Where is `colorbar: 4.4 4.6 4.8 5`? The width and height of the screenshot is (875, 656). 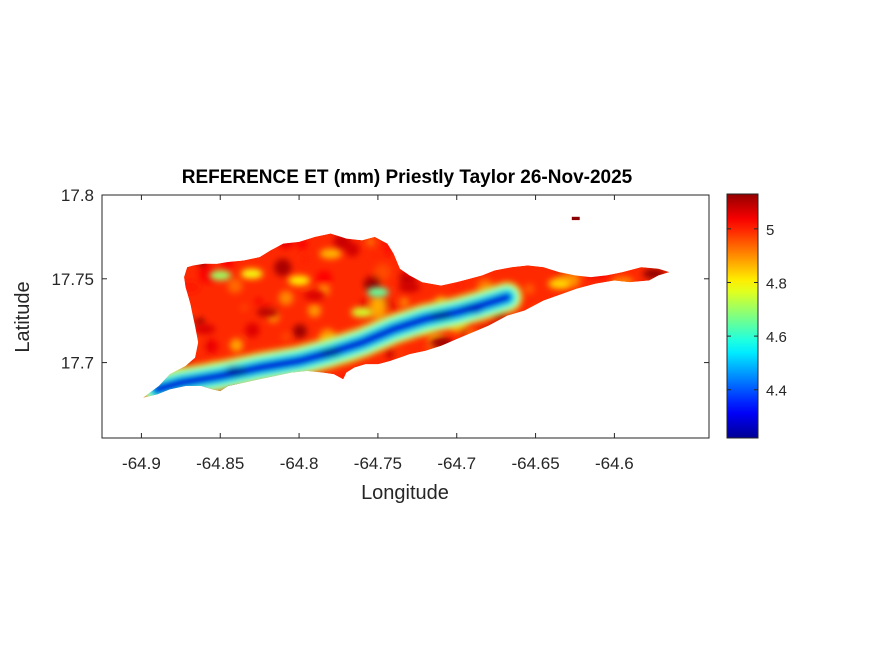
colorbar: 4.4 4.6 4.8 5 is located at coordinates (756, 316).